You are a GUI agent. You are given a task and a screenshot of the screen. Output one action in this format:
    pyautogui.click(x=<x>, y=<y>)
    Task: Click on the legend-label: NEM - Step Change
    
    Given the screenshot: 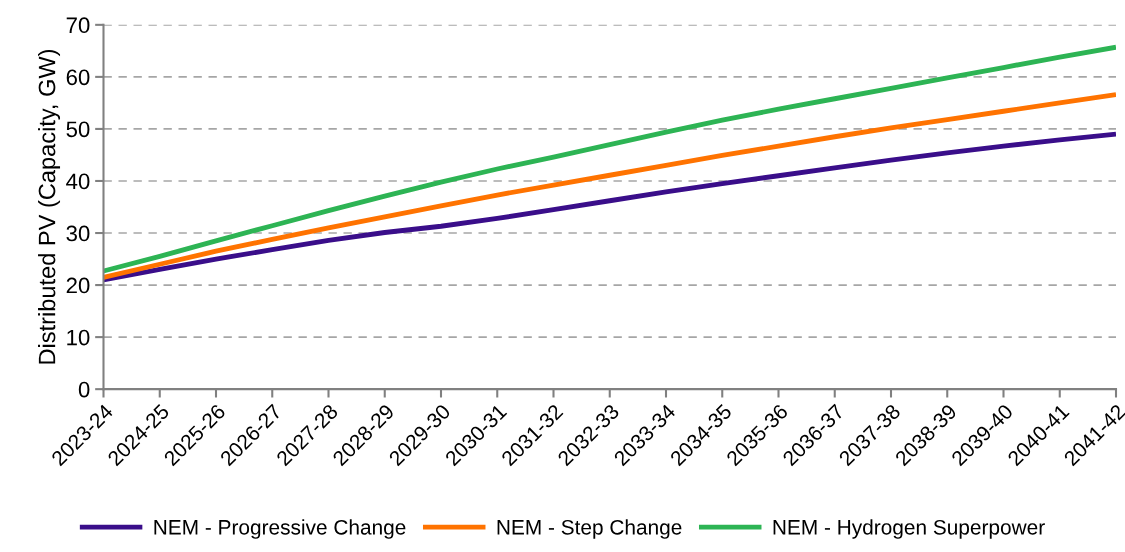 What is the action you would take?
    pyautogui.click(x=589, y=529)
    